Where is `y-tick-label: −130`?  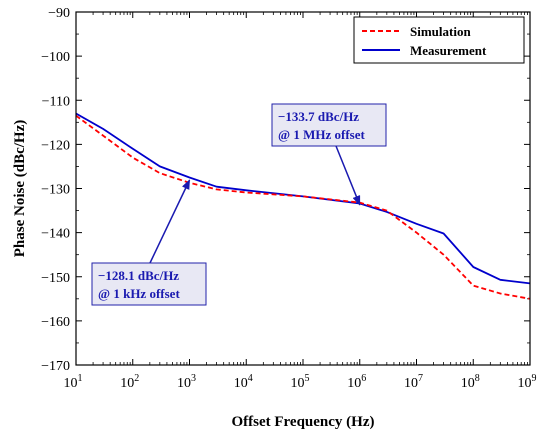
y-tick-label: −130 is located at coordinates (55, 190).